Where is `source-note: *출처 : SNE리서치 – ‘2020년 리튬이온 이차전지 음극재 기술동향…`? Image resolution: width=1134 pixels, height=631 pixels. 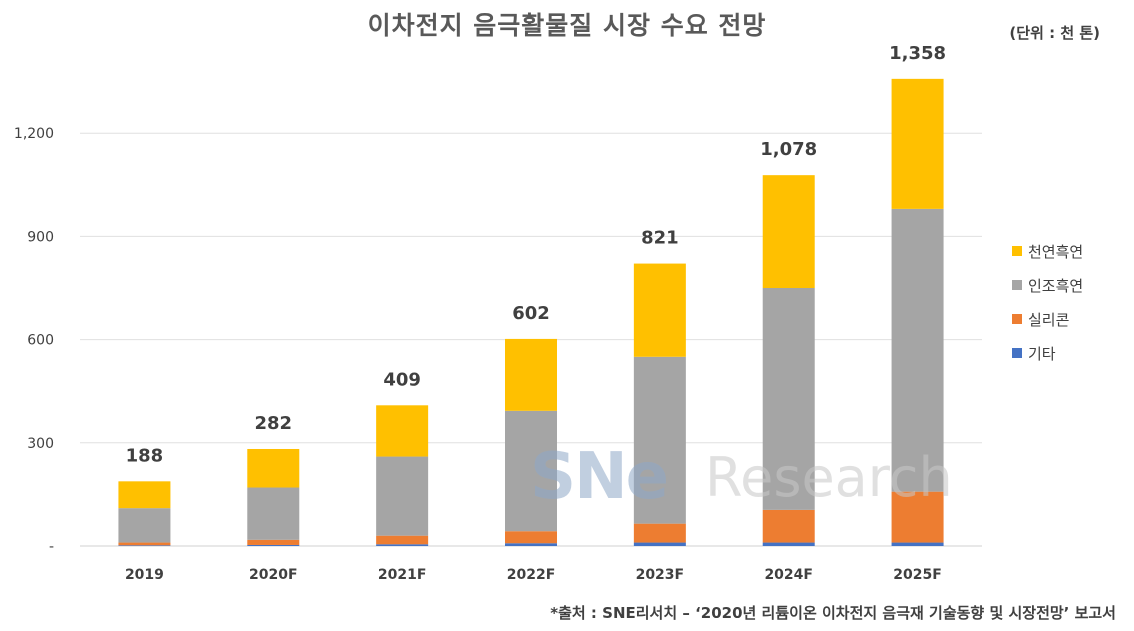
source-note: *출처 : SNE리서치 – ‘2020년 리튬이온 이차전지 음극재 기술동향… is located at coordinates (833, 613).